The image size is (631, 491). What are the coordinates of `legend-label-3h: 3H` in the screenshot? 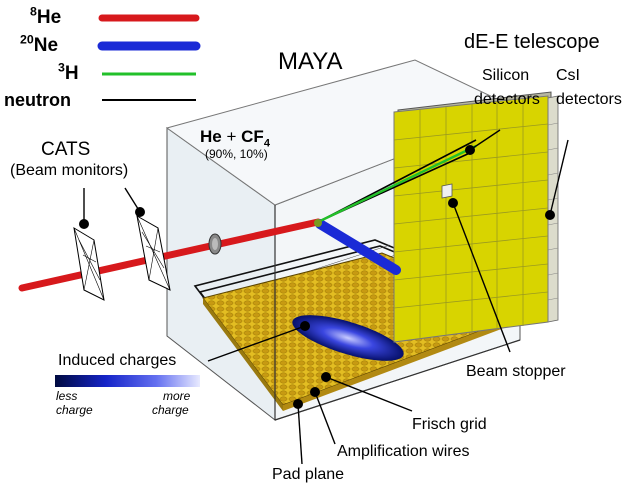 It's located at (68, 72).